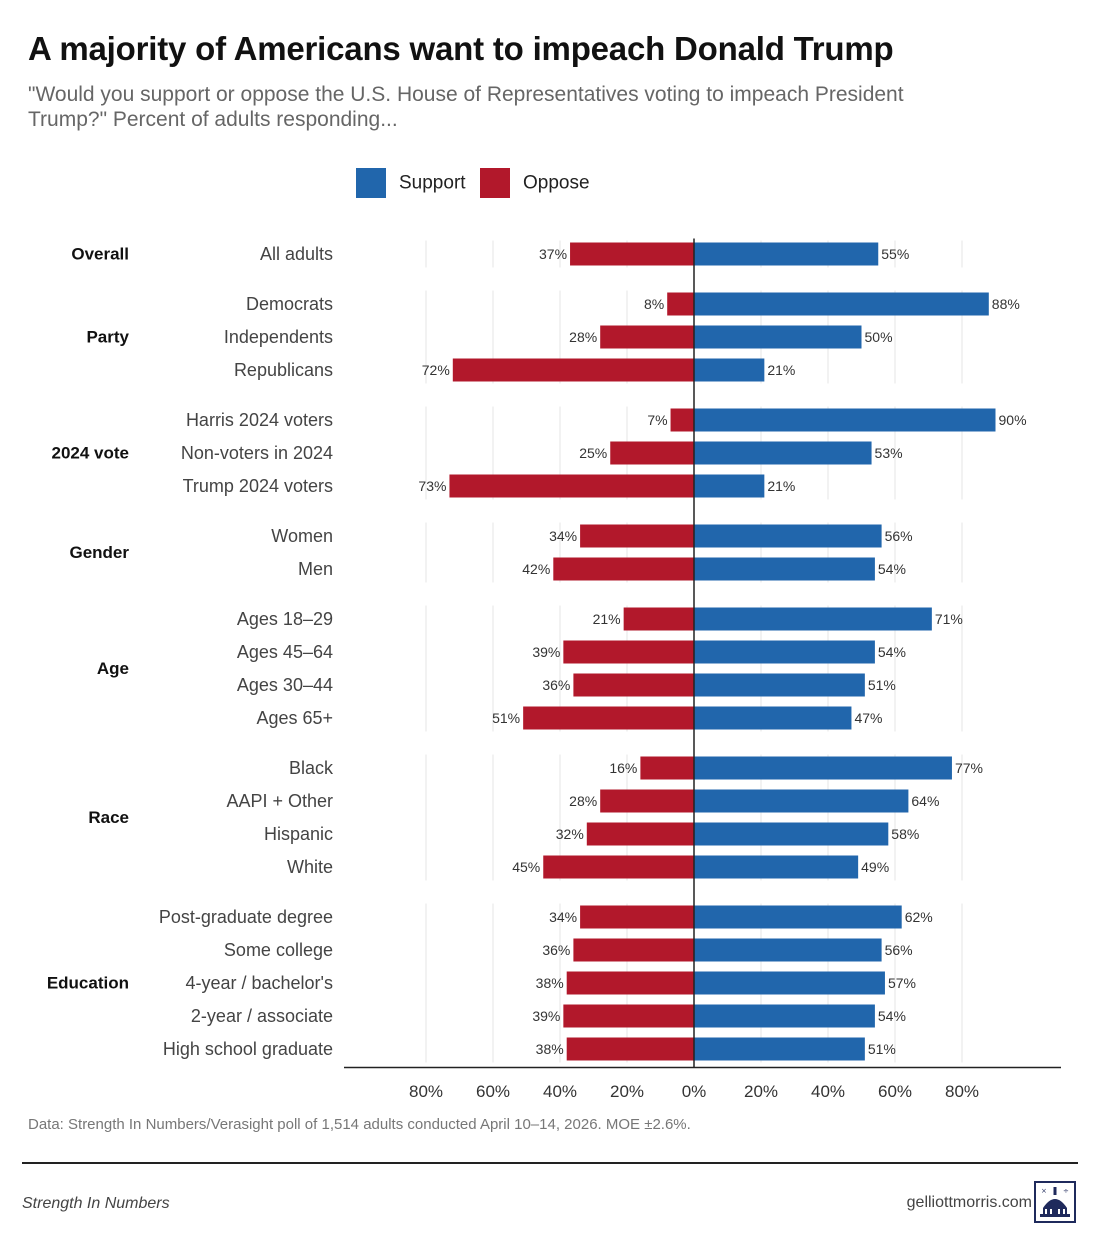  Describe the element at coordinates (279, 801) in the screenshot. I see `row-label: AAPI + Other` at that location.